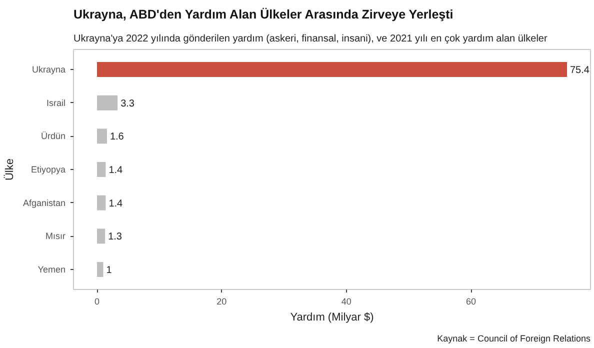 The image size is (594, 348). Describe the element at coordinates (48, 169) in the screenshot. I see `y-tick-label: Etiyopya` at that location.